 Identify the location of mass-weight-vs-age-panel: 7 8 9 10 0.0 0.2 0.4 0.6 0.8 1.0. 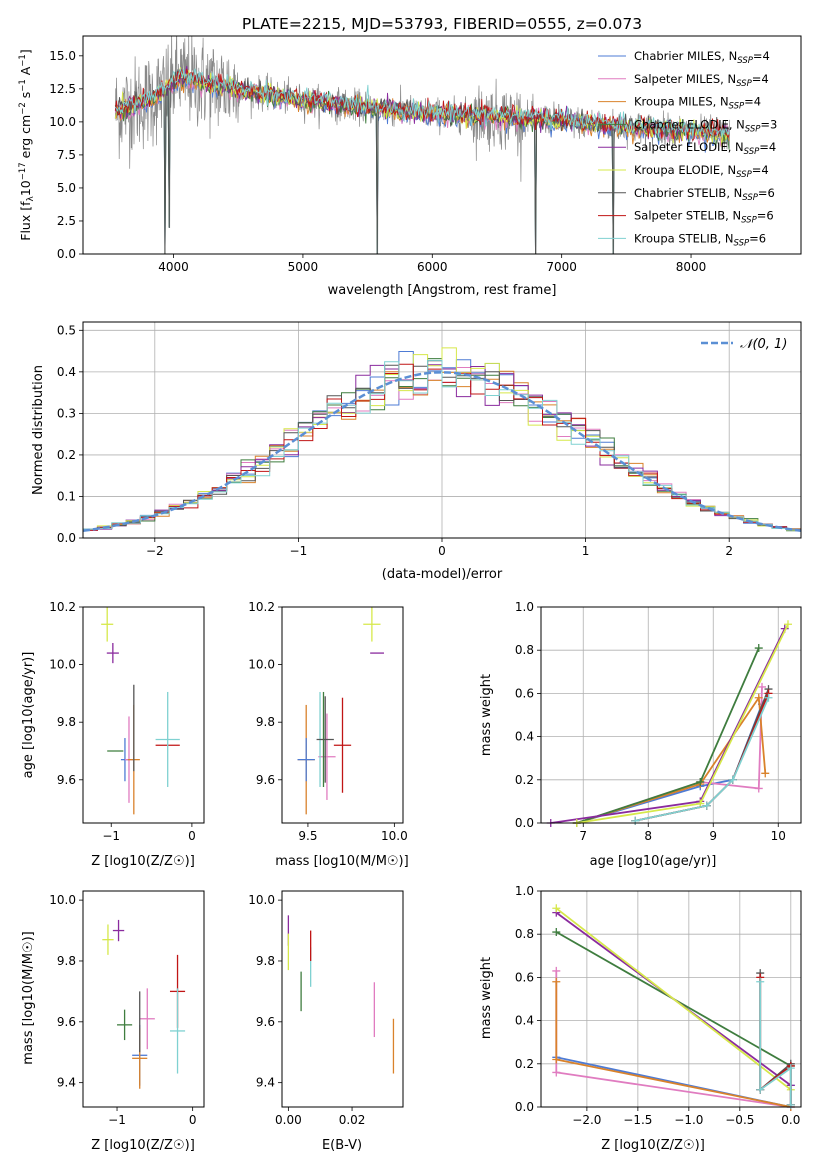
(658, 721).